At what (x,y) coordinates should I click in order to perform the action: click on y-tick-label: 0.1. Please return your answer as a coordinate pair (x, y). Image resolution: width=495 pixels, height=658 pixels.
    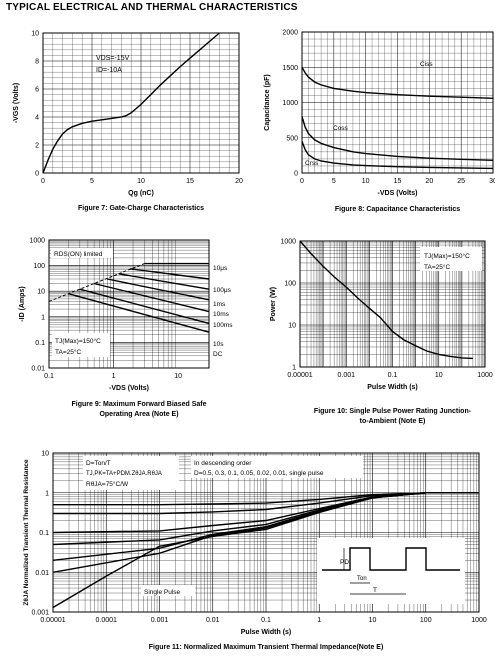
    Looking at the image, I should click on (40, 343).